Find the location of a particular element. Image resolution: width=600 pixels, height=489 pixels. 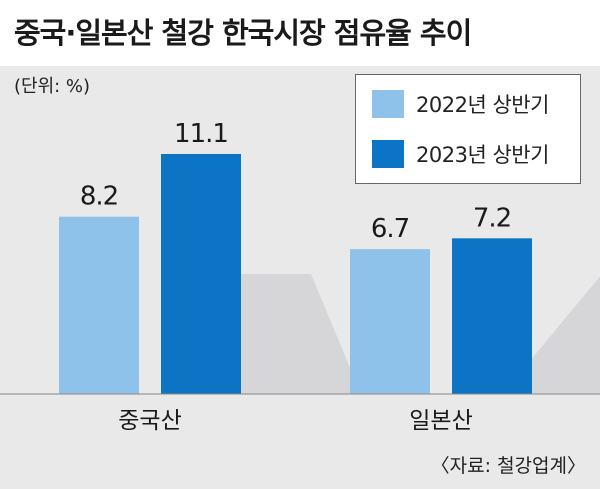

legend-label-2022: 2022년 상반기 is located at coordinates (482, 105).